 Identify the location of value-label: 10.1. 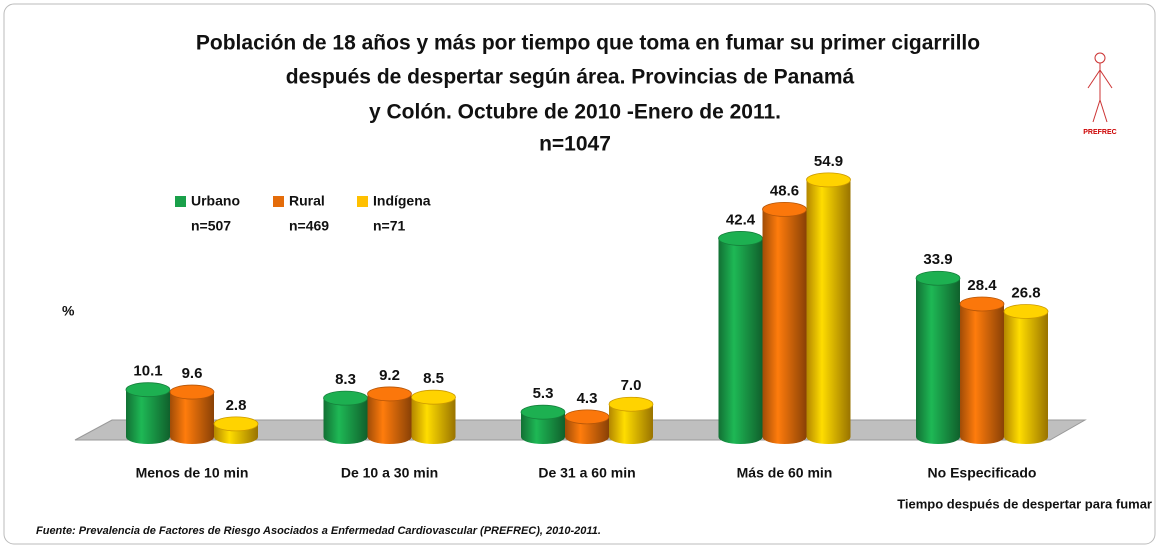
(147, 371).